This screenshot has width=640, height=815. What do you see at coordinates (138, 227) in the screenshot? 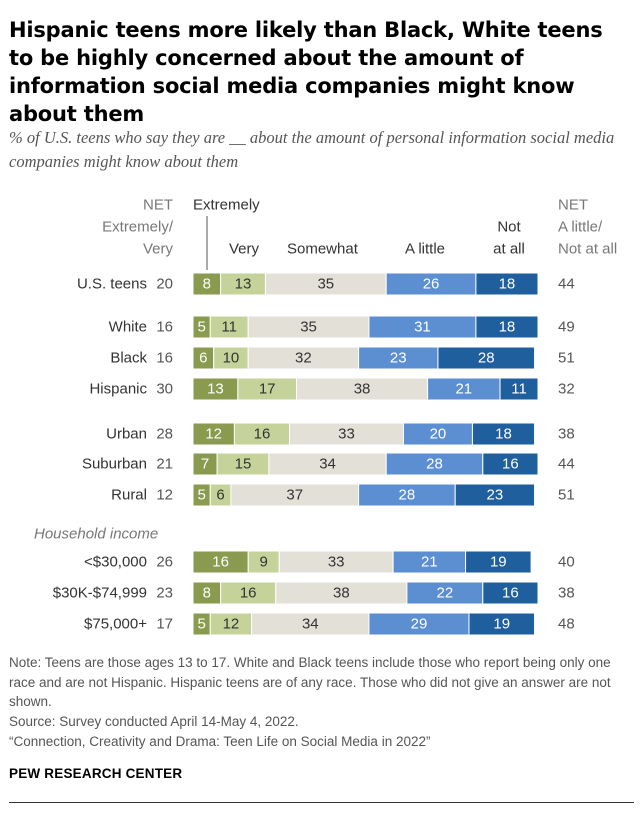
I see `header-net-left: Extremely/` at bounding box center [138, 227].